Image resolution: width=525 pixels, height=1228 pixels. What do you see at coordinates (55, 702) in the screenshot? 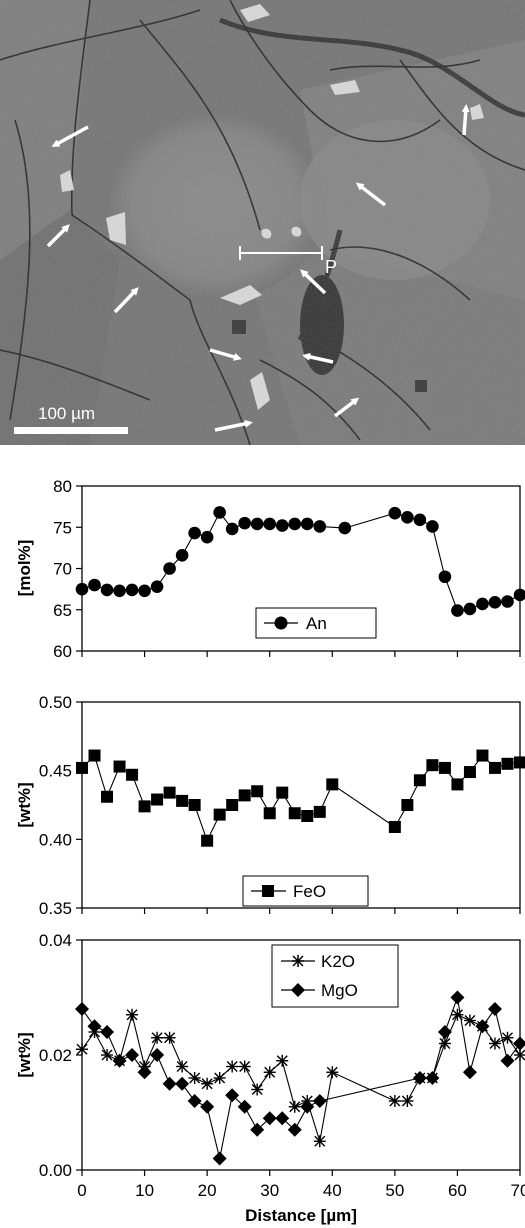
I see `feo-y-tick-label: 0.50` at bounding box center [55, 702].